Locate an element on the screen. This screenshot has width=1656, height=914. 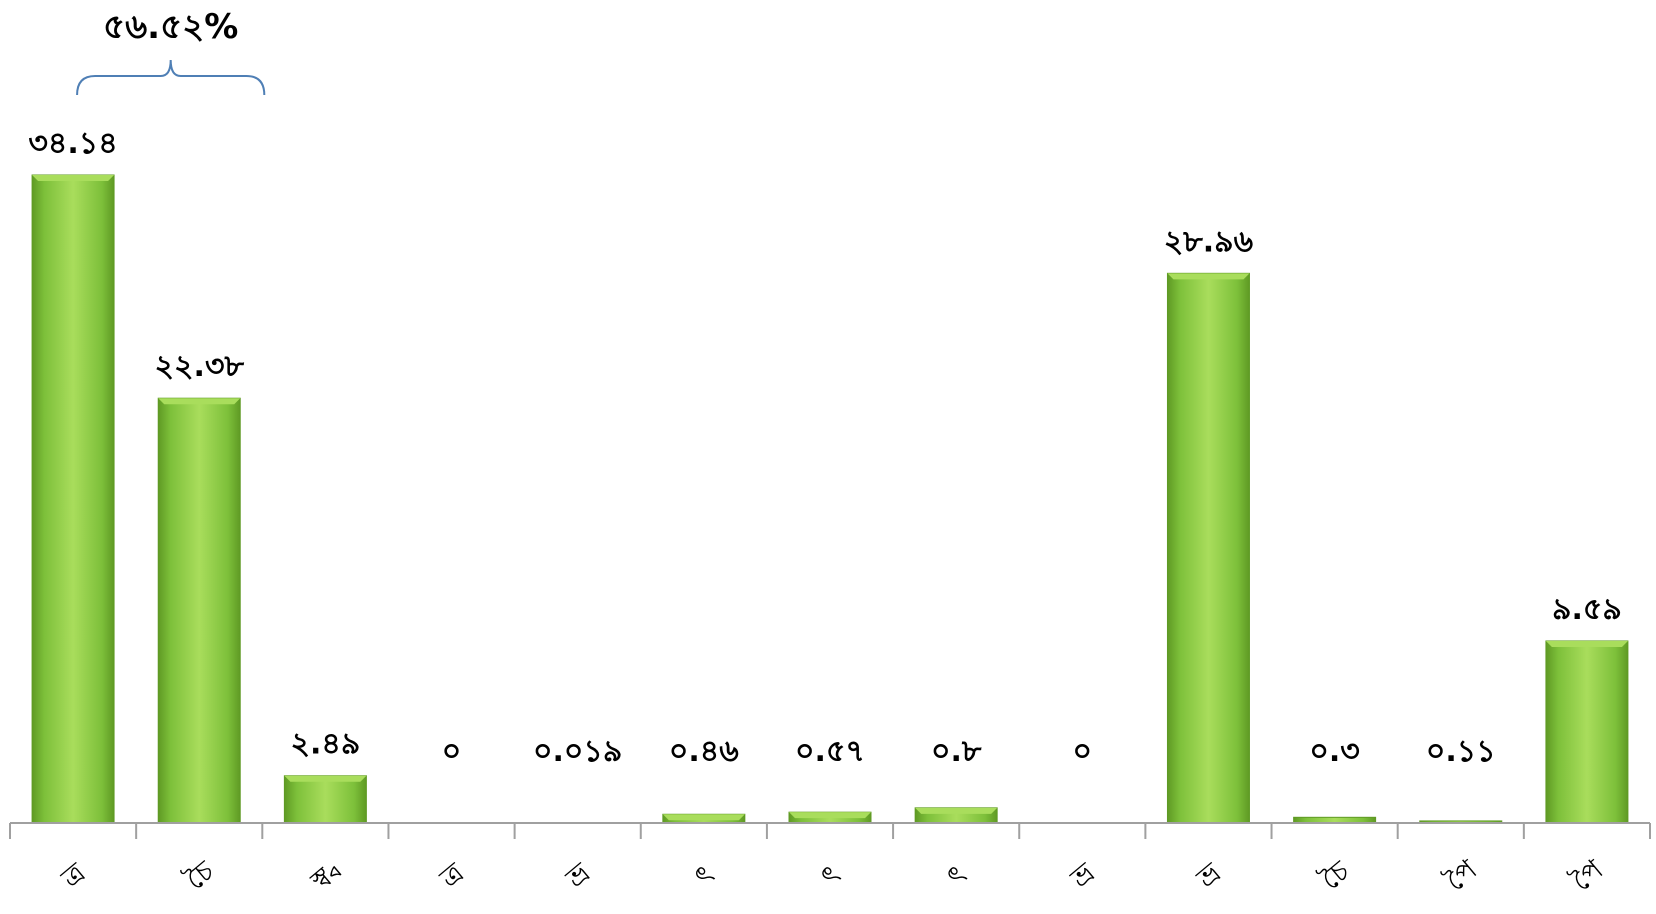
data-label: ৩৪.১৪ is located at coordinates (72, 143).